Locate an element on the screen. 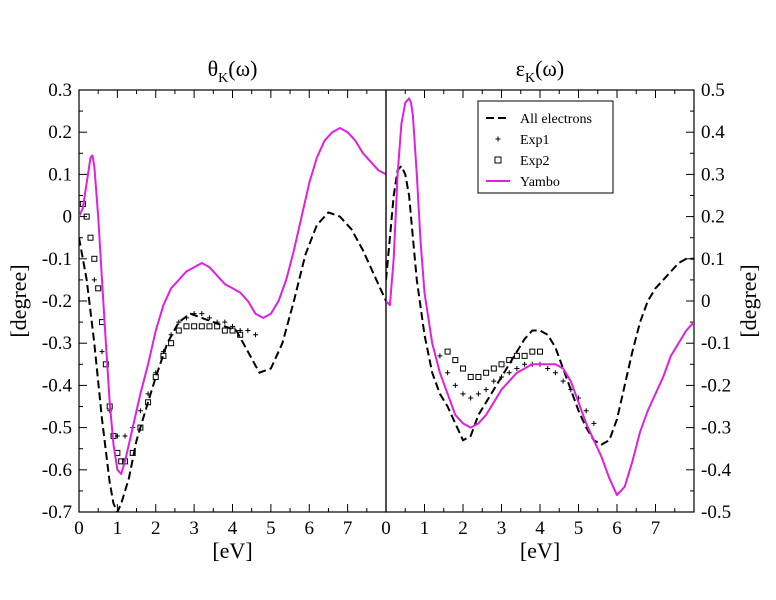  y-tick-label: 0.3 is located at coordinates (60, 90).